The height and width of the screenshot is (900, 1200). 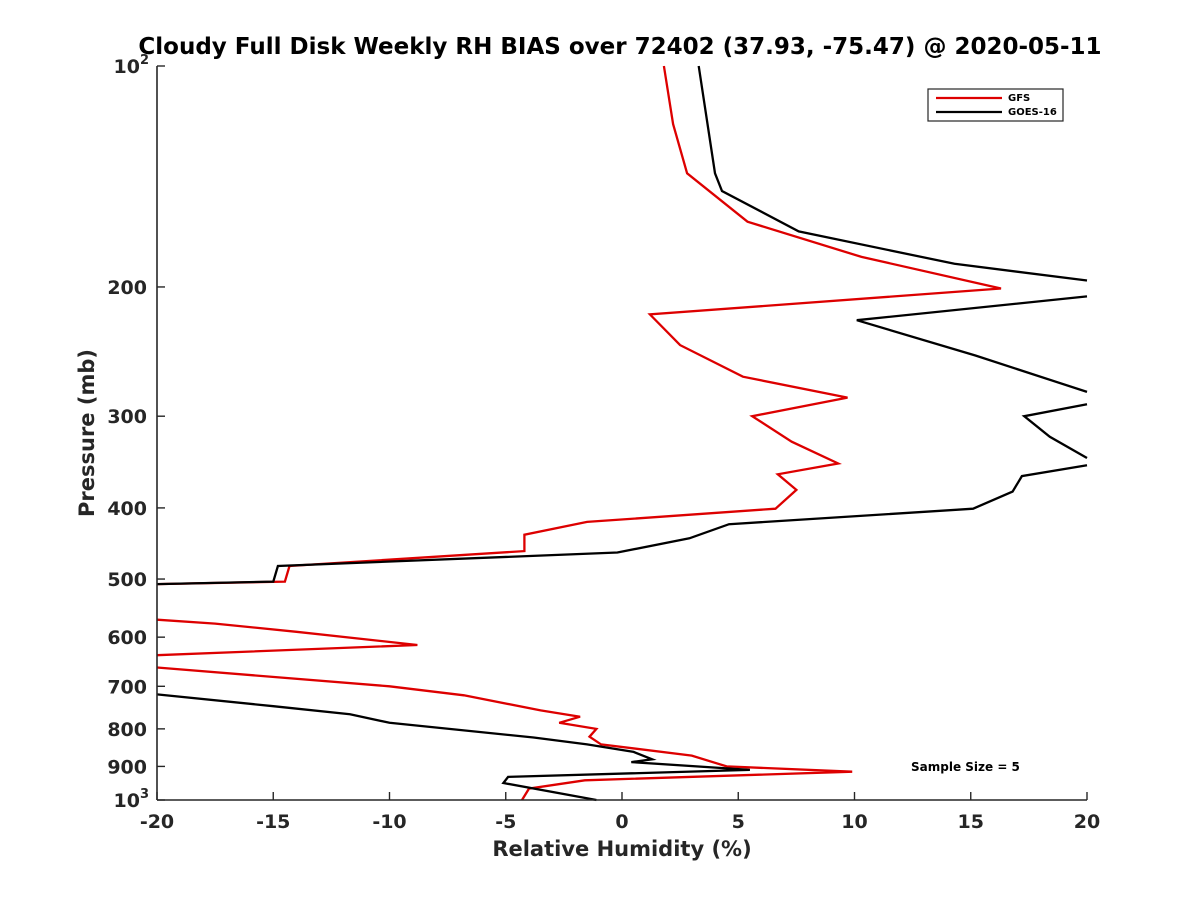 What do you see at coordinates (273, 822) in the screenshot?
I see `x-tick-label: -15` at bounding box center [273, 822].